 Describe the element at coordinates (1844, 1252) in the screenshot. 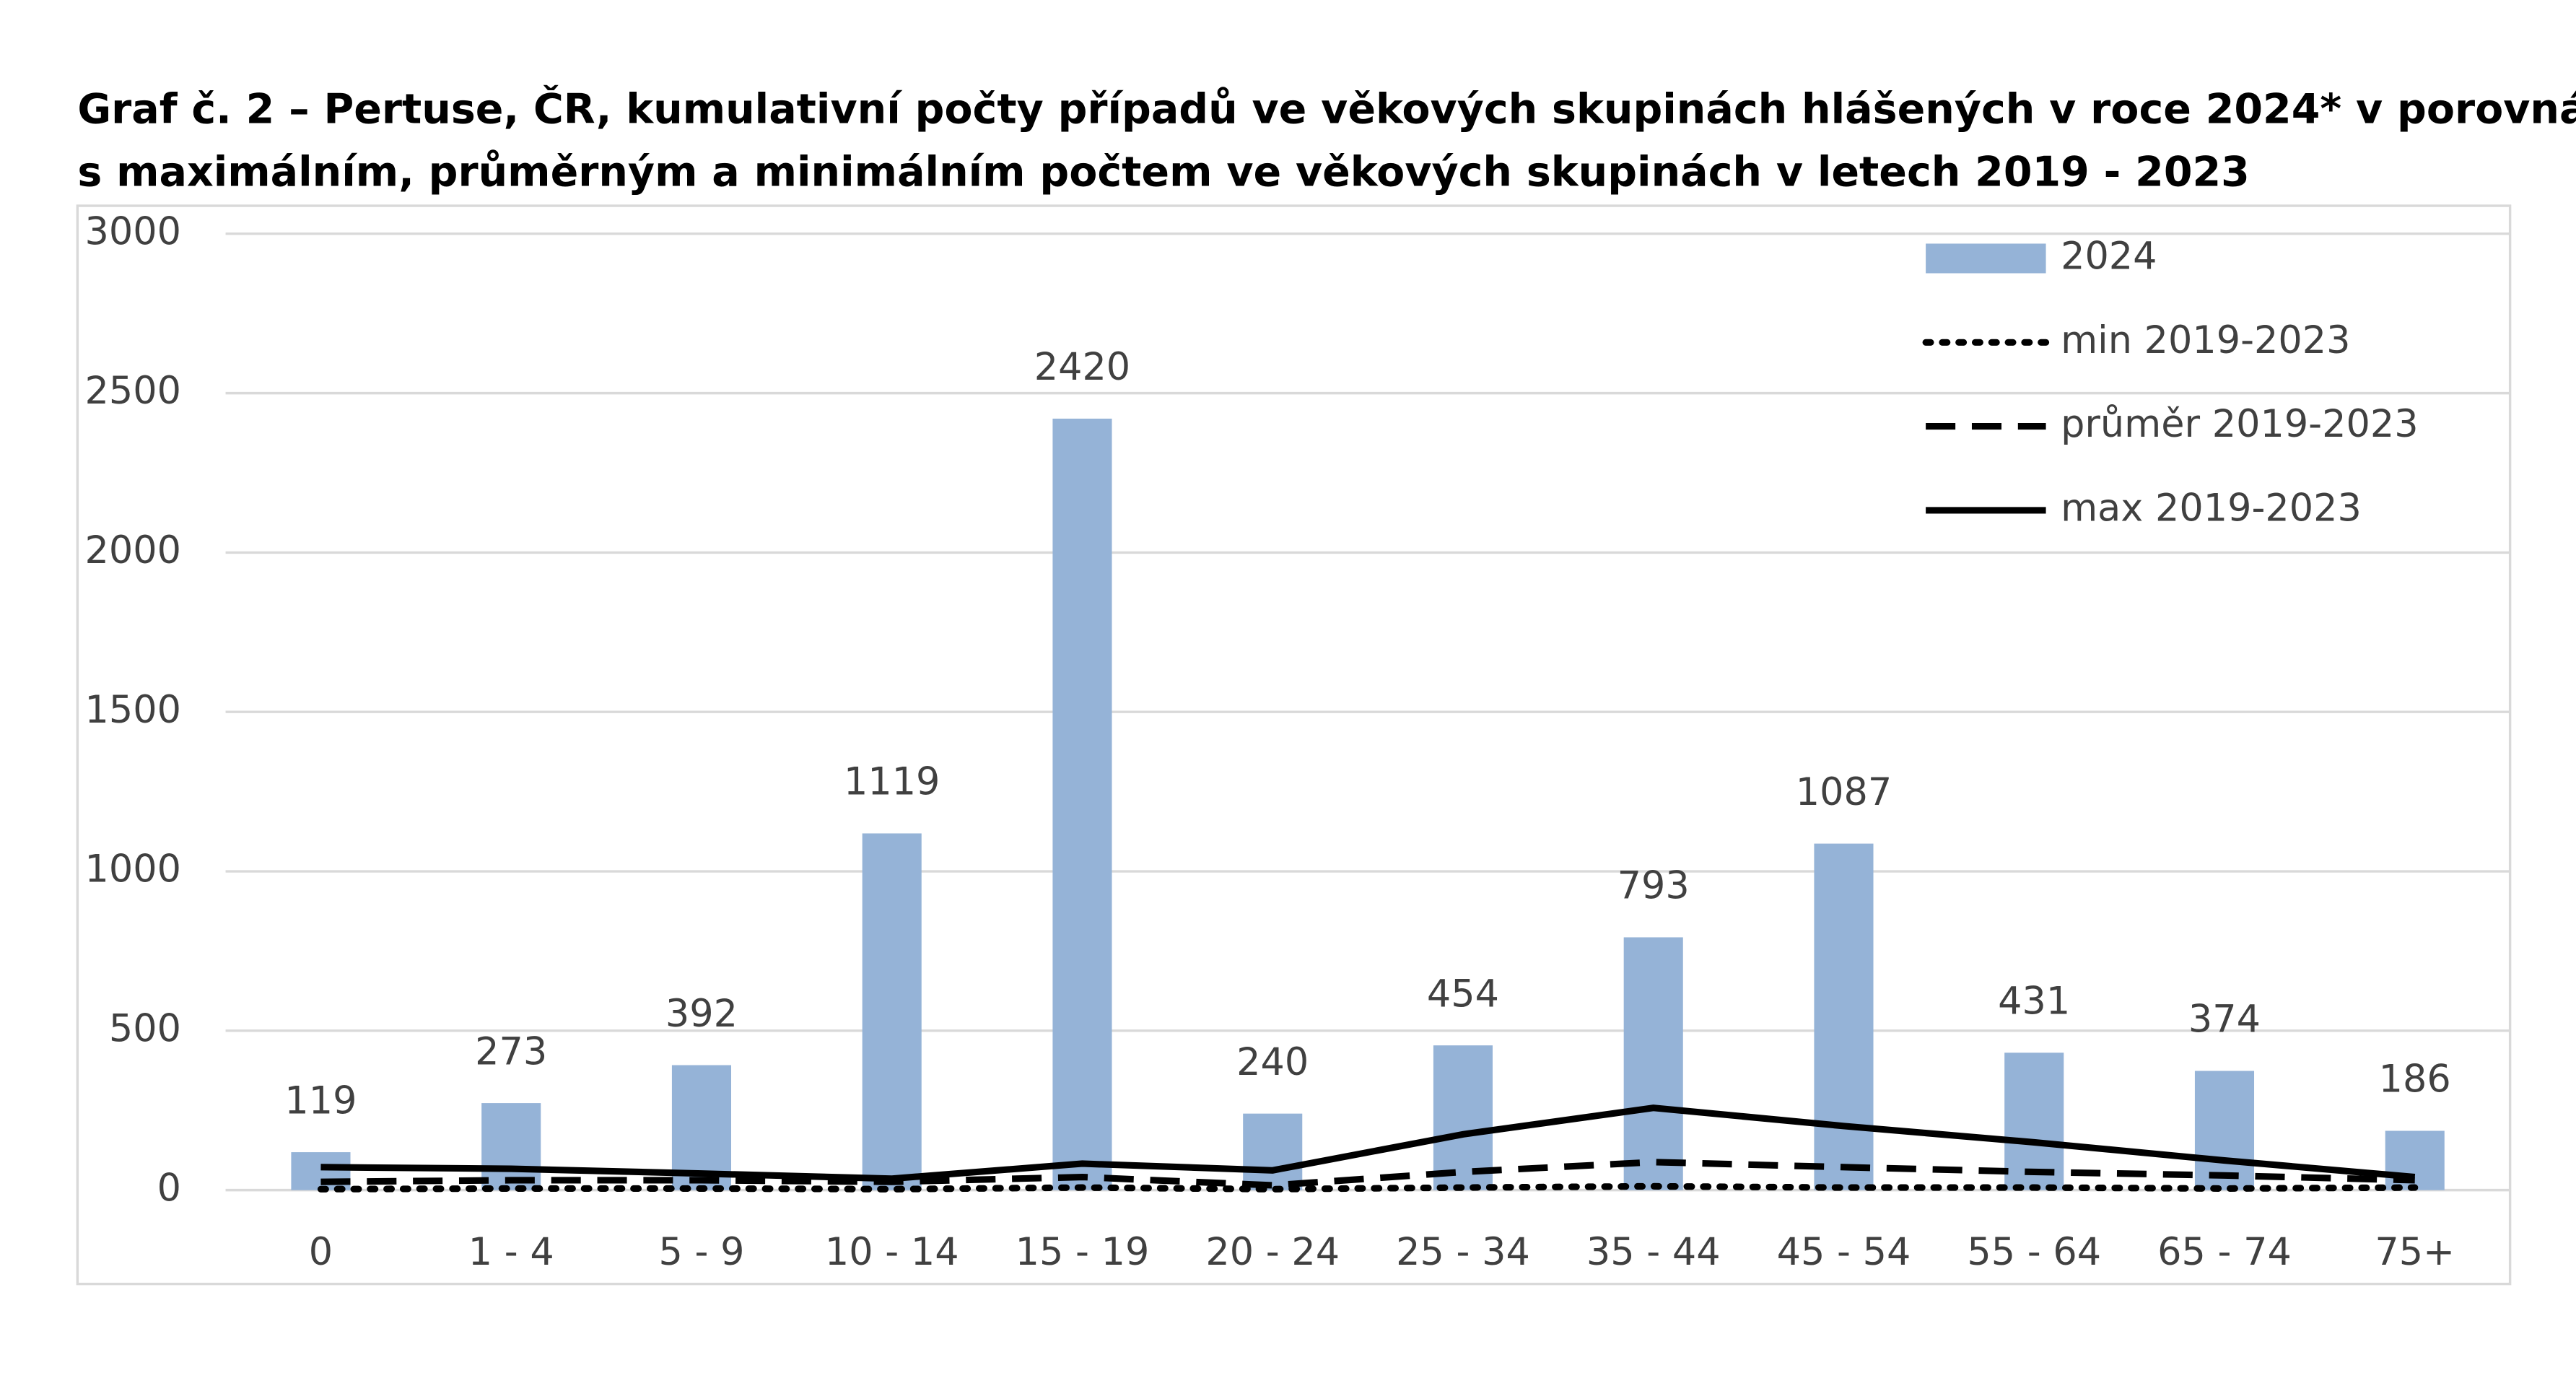

I see `x-tick-label: 45 - 54` at that location.